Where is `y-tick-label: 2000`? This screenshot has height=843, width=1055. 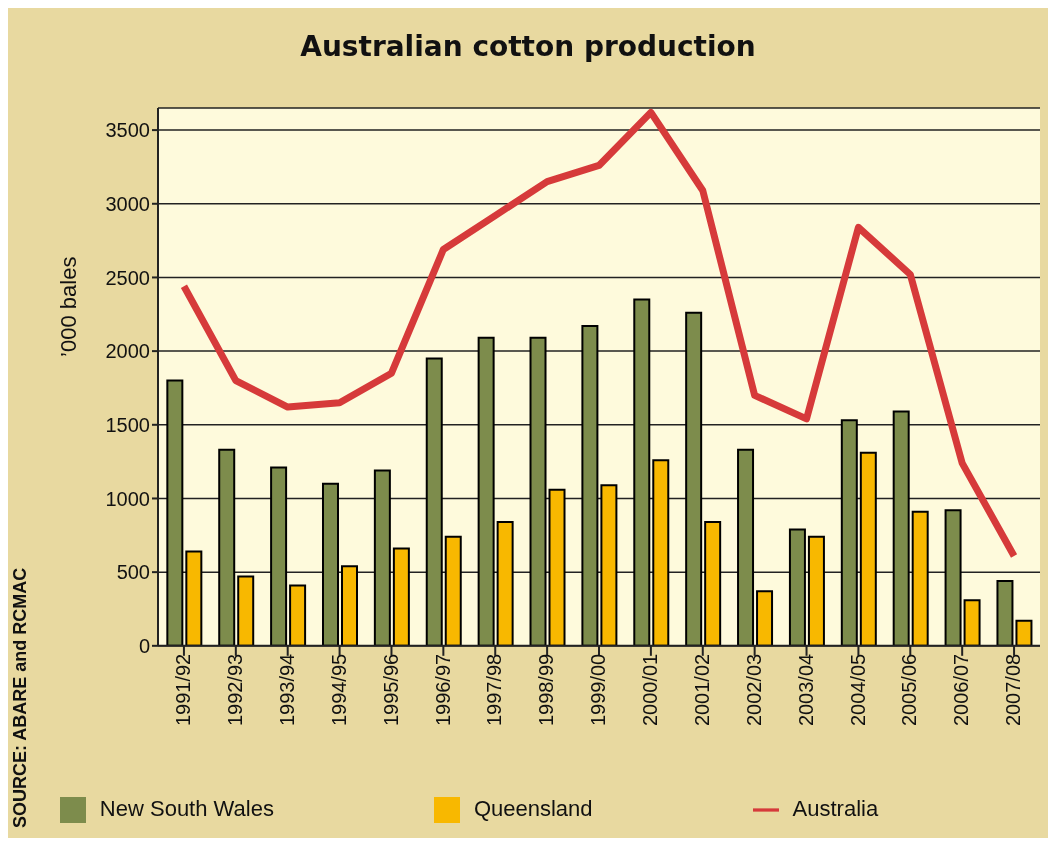
y-tick-label: 2000 is located at coordinates (127, 351).